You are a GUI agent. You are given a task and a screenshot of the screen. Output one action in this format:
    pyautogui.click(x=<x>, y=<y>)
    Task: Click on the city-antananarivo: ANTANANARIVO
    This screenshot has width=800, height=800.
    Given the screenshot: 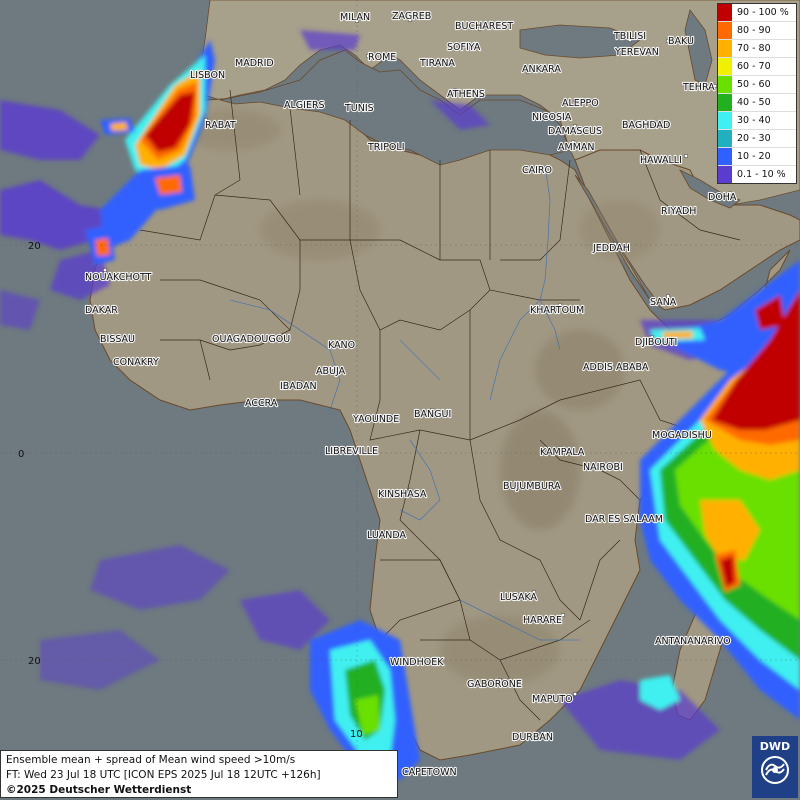 What is the action you would take?
    pyautogui.click(x=693, y=641)
    